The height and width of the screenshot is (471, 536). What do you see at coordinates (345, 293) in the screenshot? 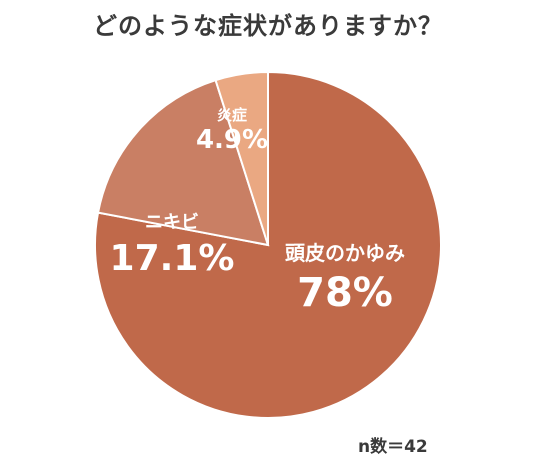
I see `slice-value-scalp-itch: 78%` at bounding box center [345, 293].